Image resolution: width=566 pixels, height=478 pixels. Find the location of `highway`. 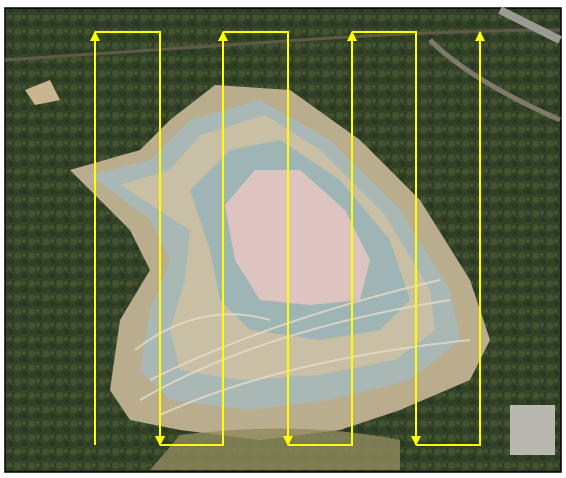

highway is located at coordinates (530, 25).